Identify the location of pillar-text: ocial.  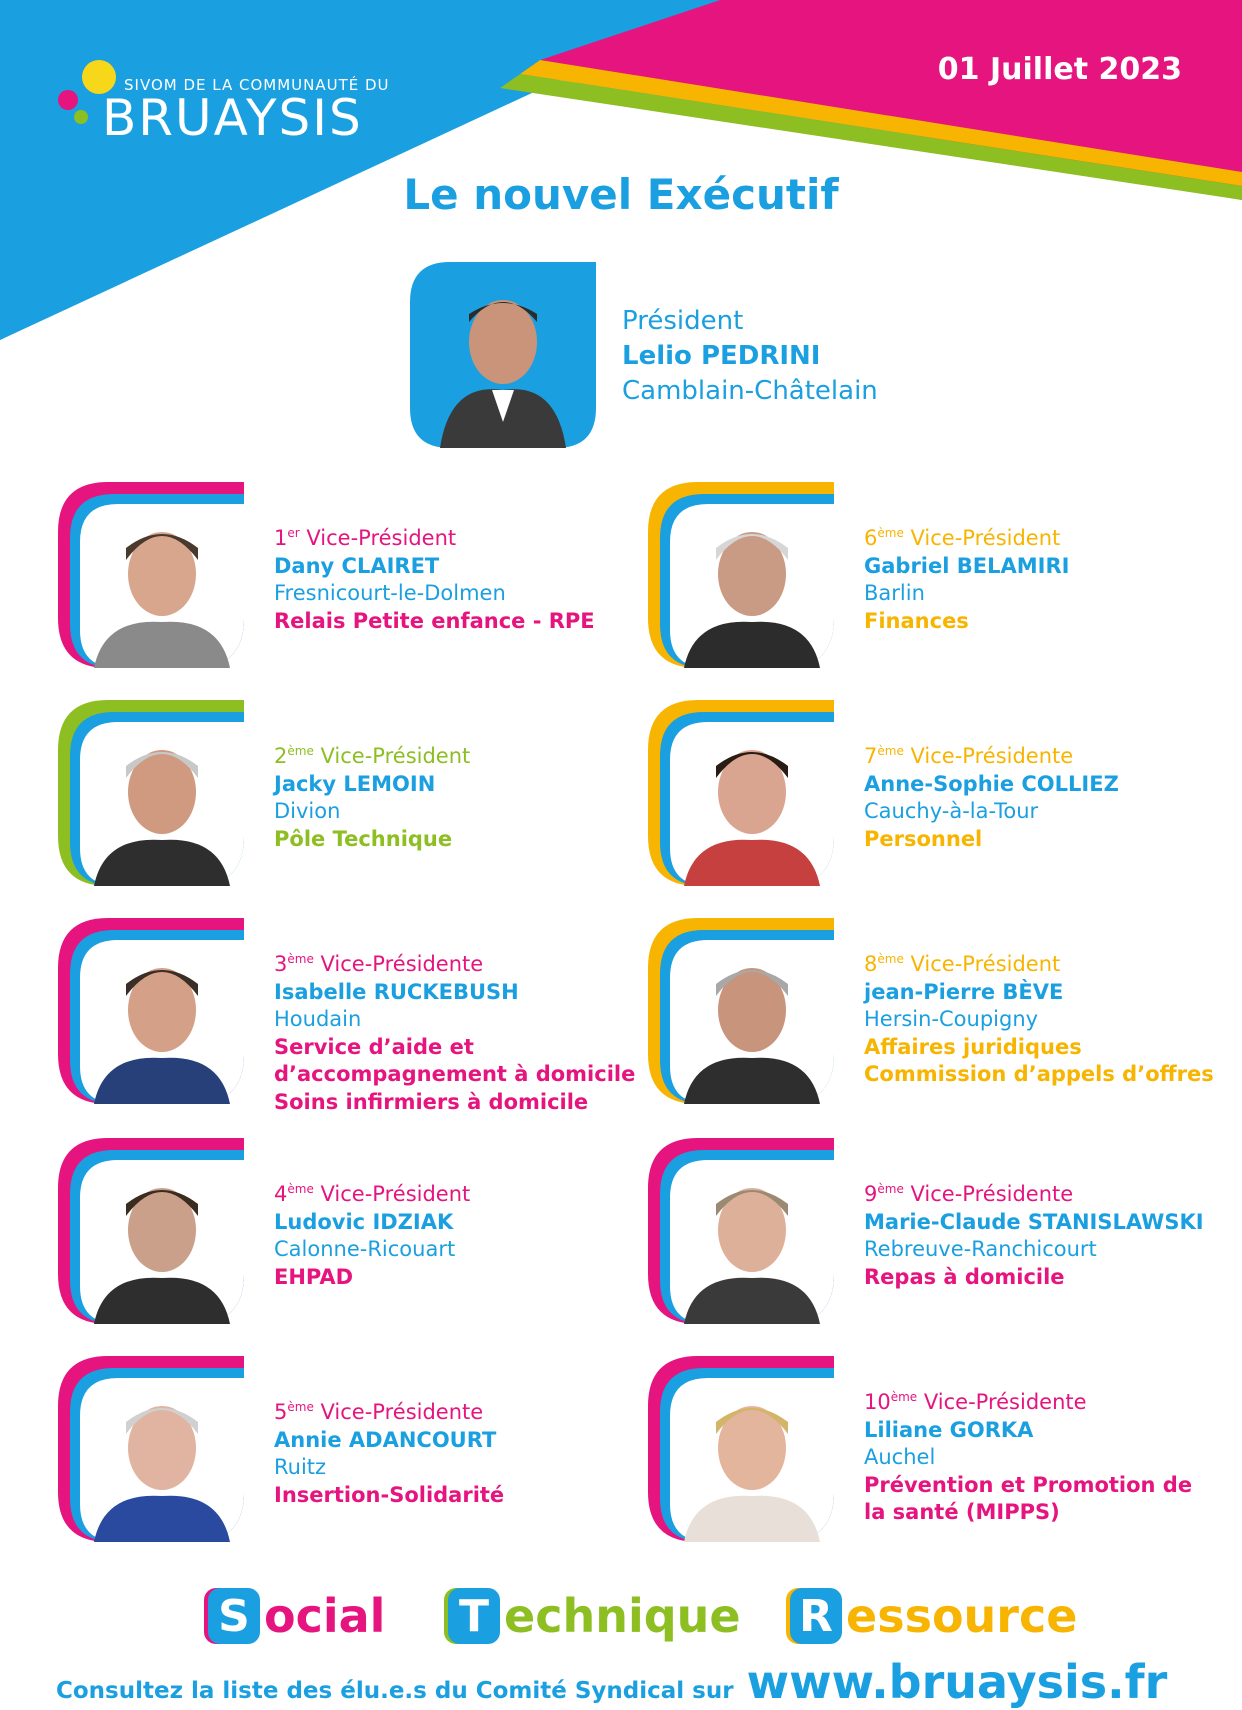
(325, 1616).